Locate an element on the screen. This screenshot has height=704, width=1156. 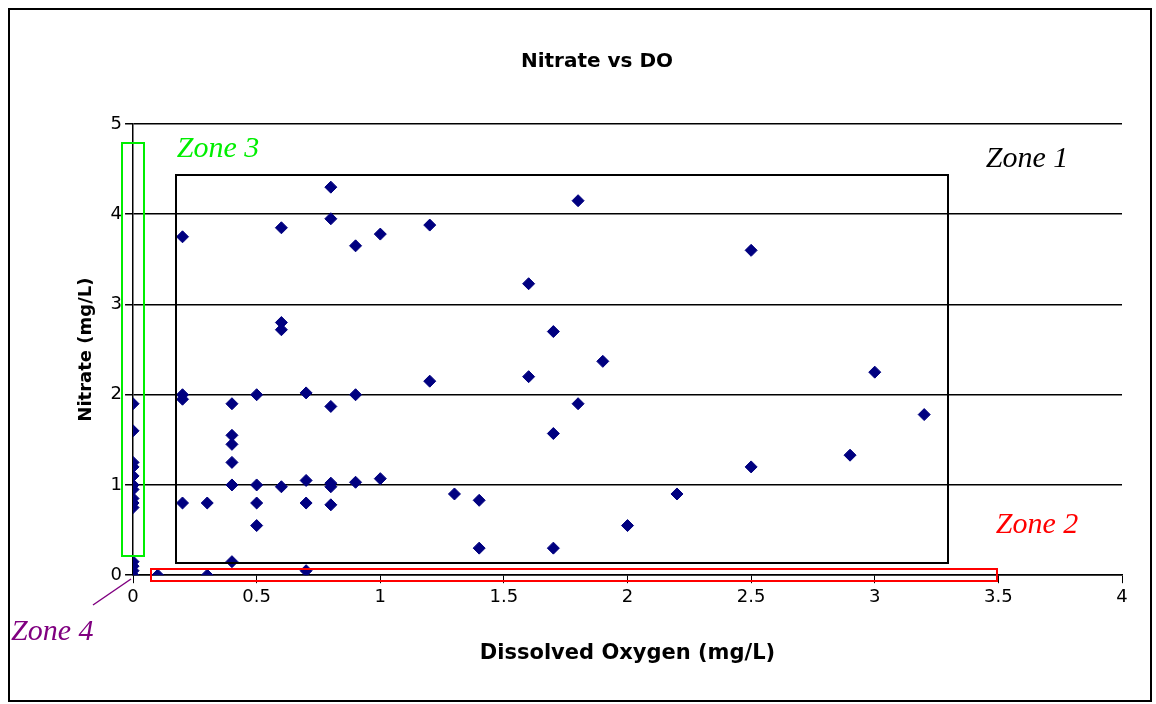
y-tick-label: 1 is located at coordinates (116, 483).